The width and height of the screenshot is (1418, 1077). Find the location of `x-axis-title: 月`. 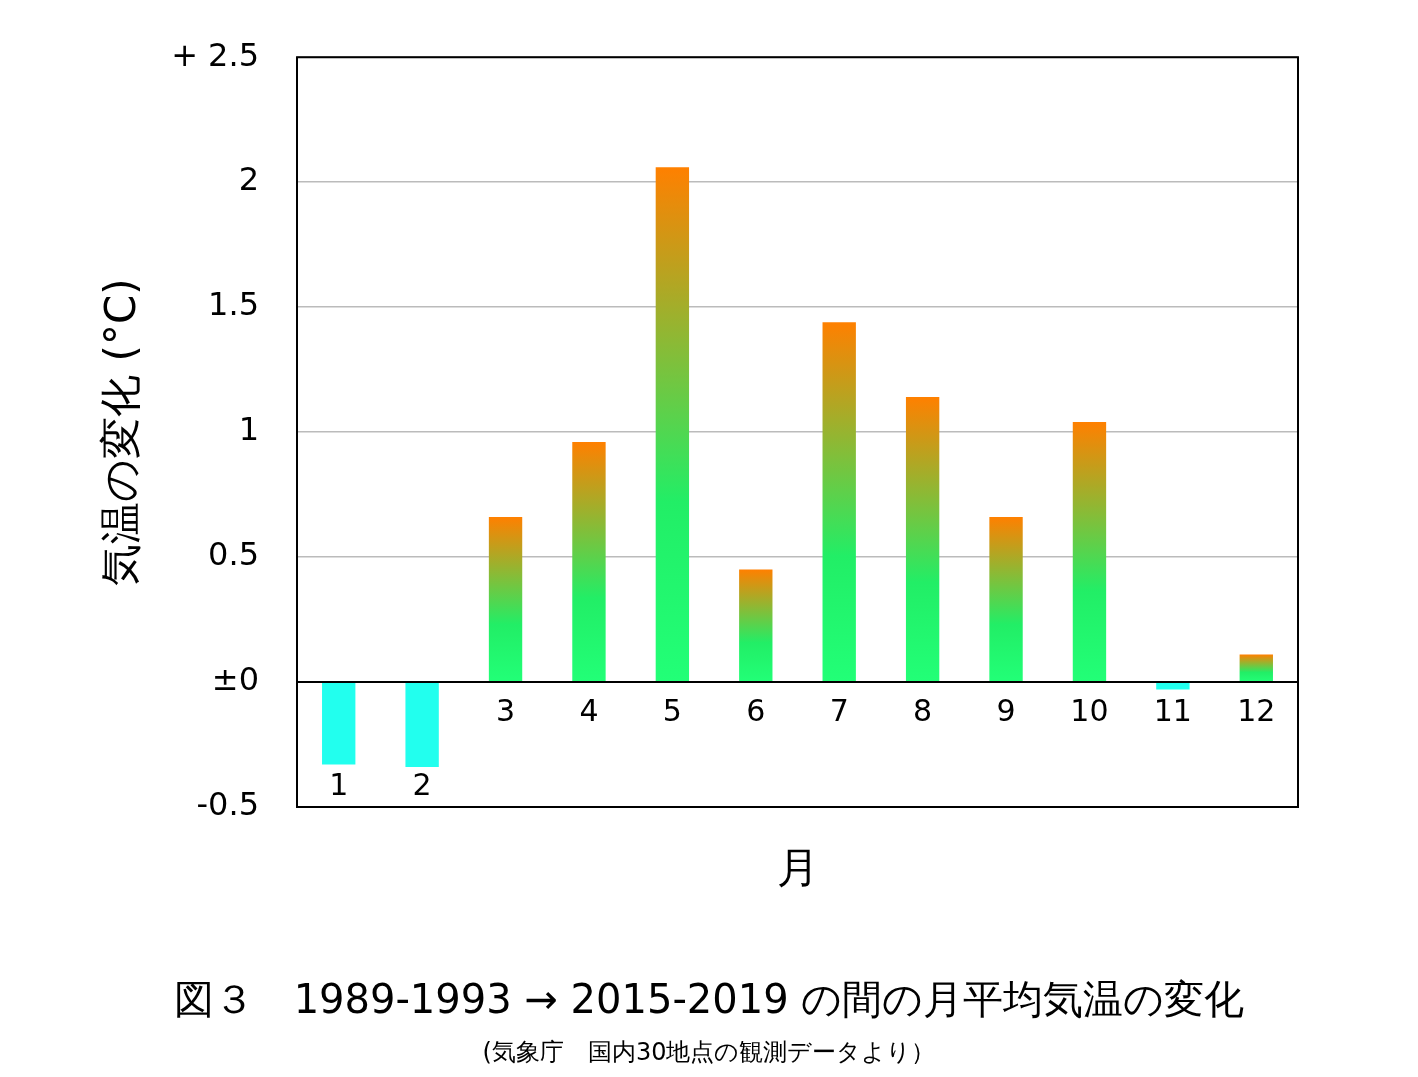

x-axis-title: 月 is located at coordinates (797, 867).